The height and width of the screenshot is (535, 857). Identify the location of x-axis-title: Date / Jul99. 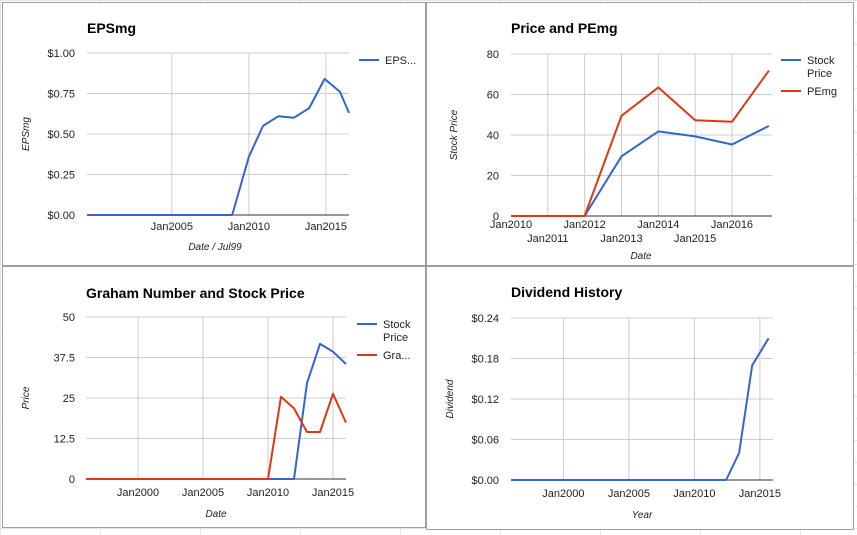
(215, 247).